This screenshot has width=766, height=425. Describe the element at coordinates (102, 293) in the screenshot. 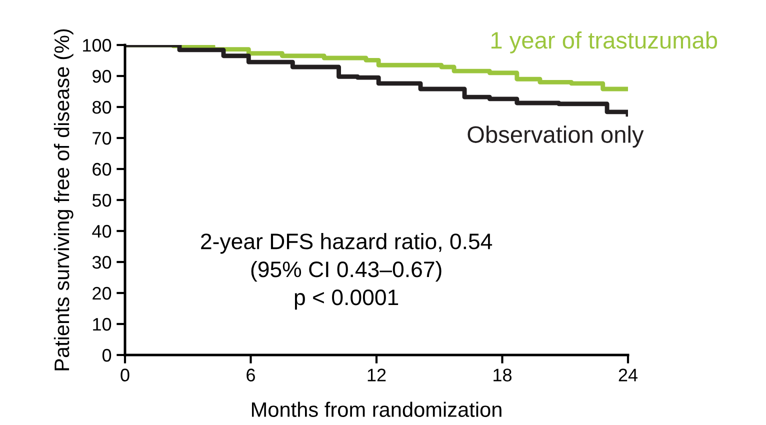

I see `y-tick-label: 20` at that location.